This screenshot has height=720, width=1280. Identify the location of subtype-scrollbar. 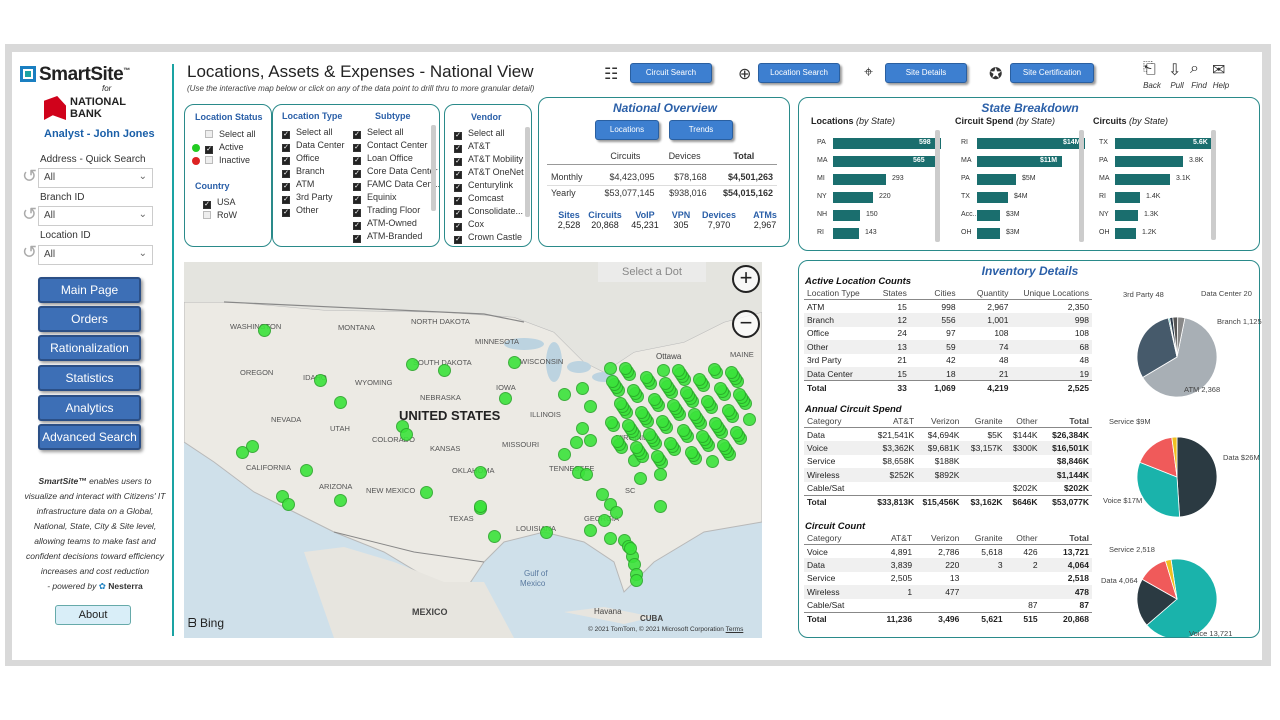
(433, 168).